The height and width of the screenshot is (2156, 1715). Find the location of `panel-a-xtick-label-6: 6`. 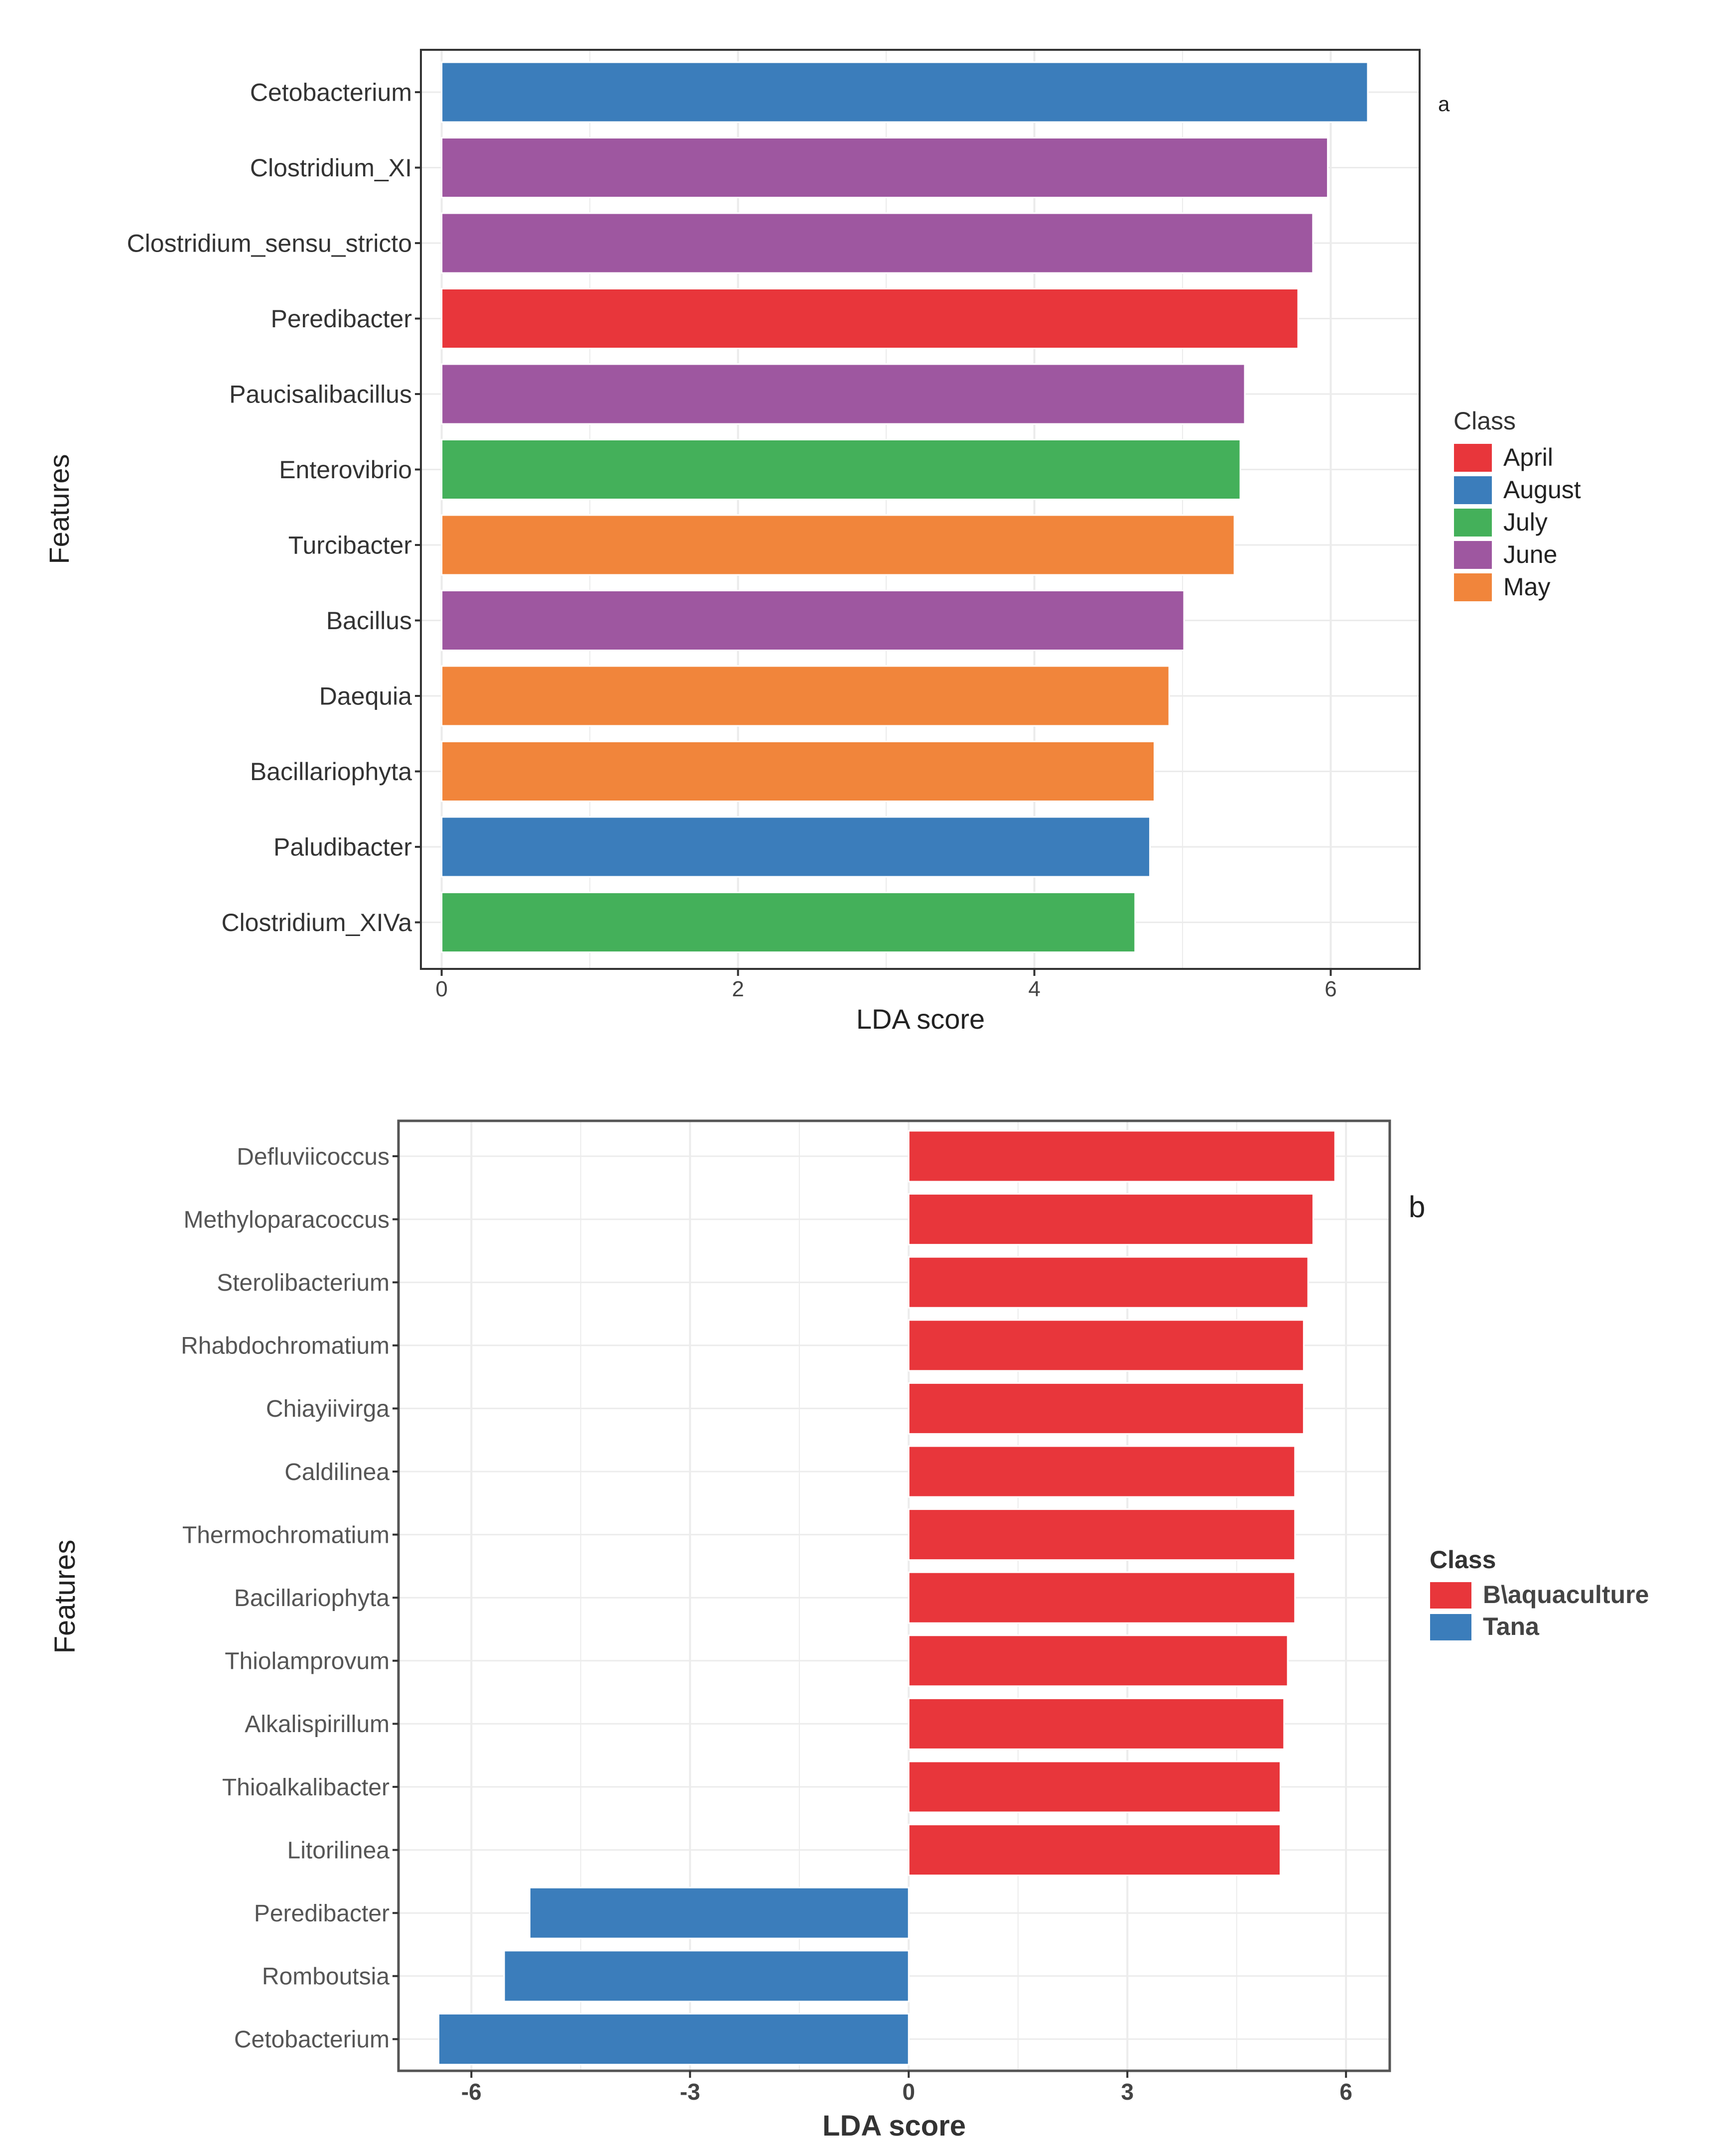

panel-a-xtick-label-6: 6 is located at coordinates (1330, 989).